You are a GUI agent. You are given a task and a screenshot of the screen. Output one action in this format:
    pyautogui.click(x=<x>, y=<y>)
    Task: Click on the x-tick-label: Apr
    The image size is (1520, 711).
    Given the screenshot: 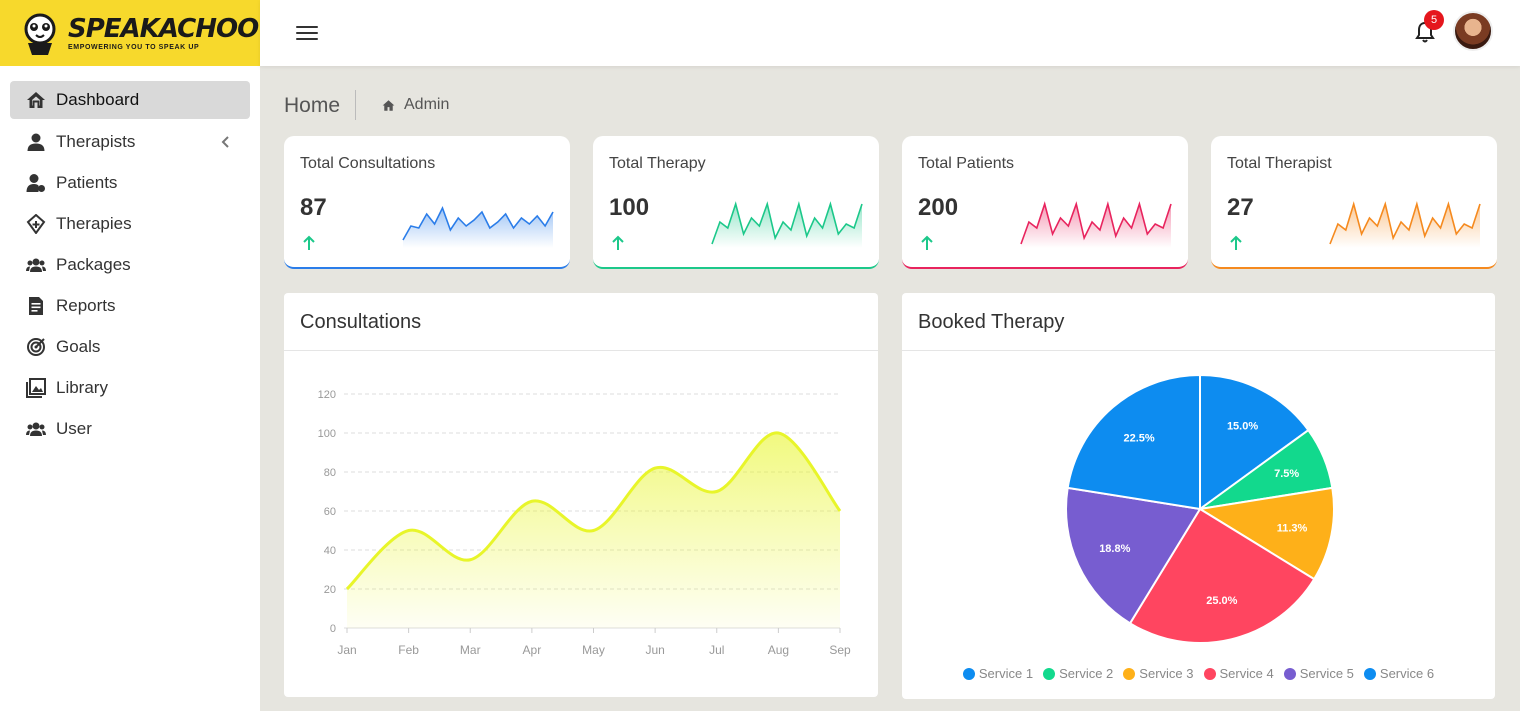 What is the action you would take?
    pyautogui.click(x=532, y=650)
    